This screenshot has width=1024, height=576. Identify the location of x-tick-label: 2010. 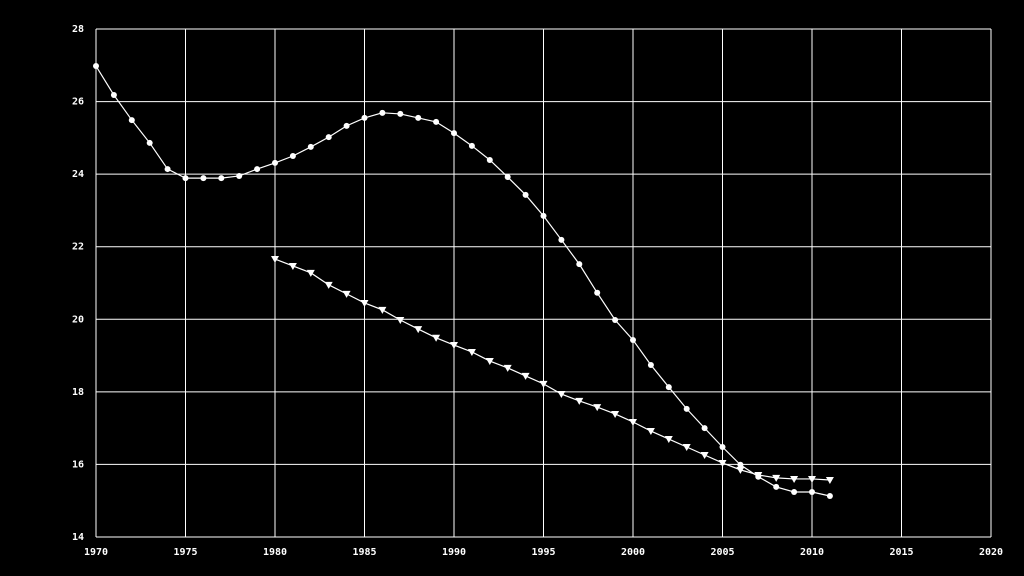
(812, 552).